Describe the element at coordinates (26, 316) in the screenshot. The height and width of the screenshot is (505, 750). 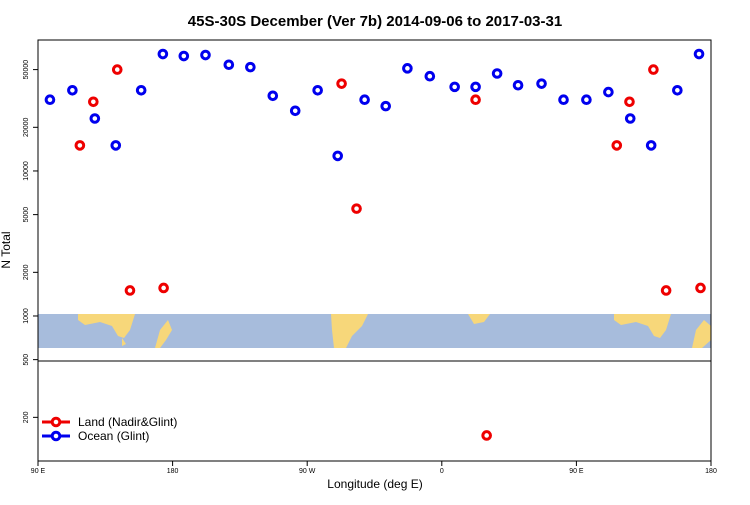
I see `y-tick-label: 1000` at that location.